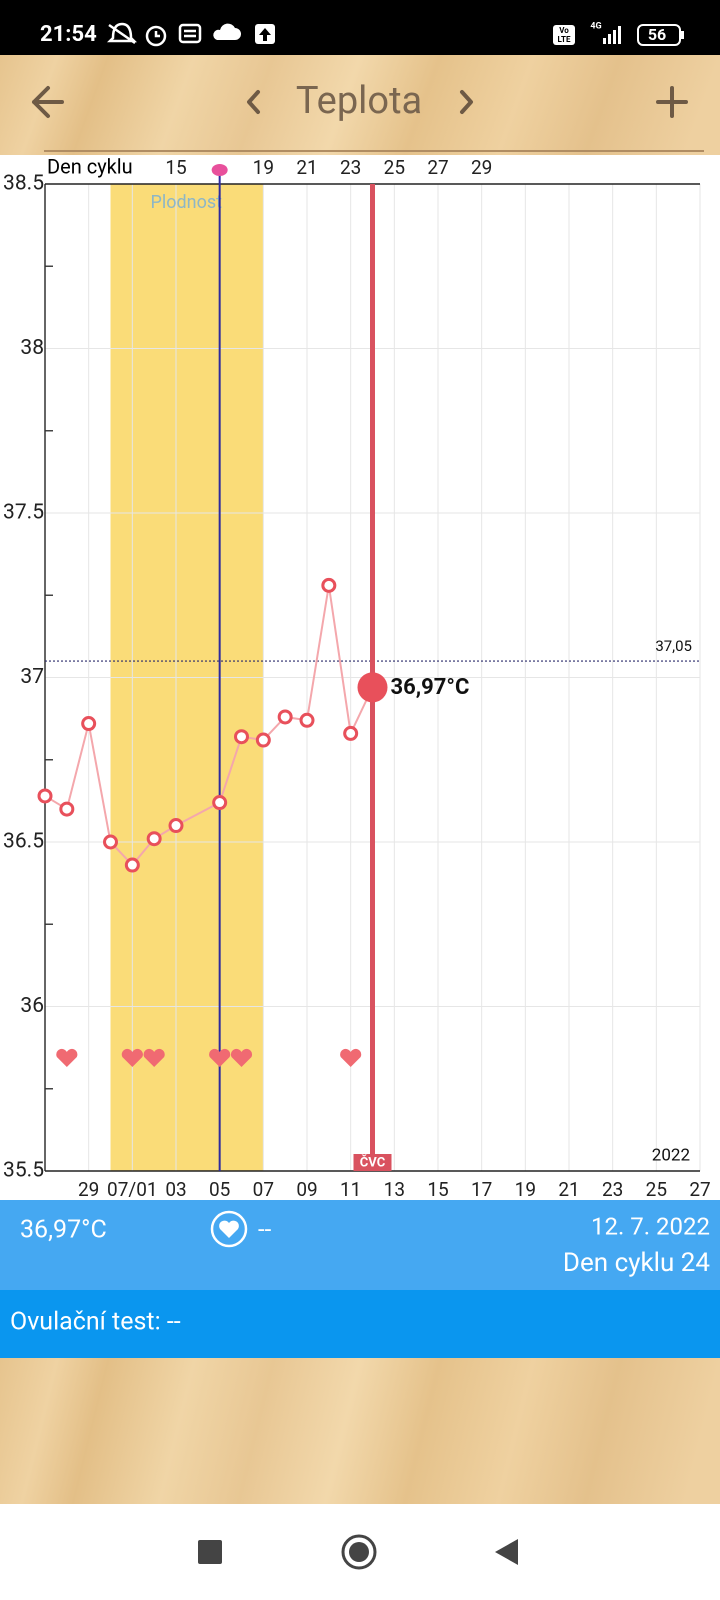 This screenshot has width=720, height=1600. I want to click on back-button, so click(48, 102).